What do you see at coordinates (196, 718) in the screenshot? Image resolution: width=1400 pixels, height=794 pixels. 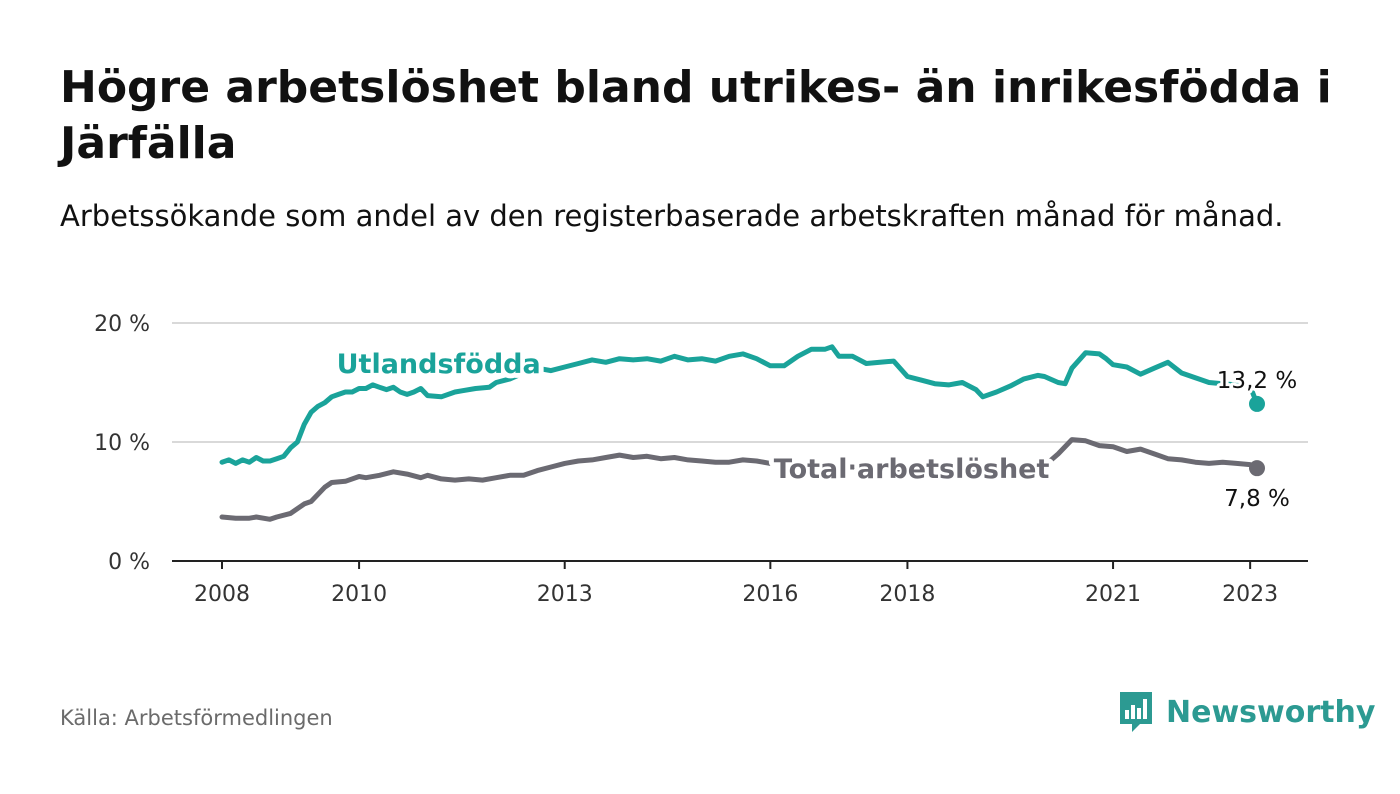 I see `source-note: Källa: Arbetsförmedlingen` at bounding box center [196, 718].